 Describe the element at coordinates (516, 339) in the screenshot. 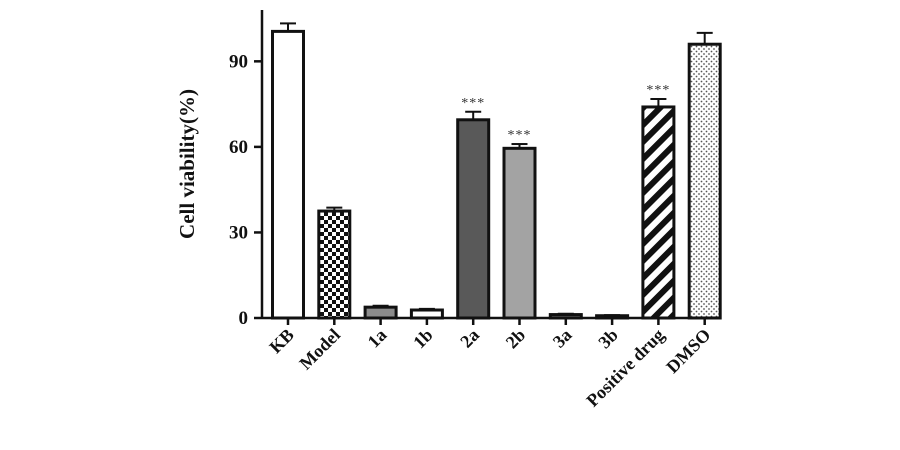

I see `x-tick-label: 2b` at that location.